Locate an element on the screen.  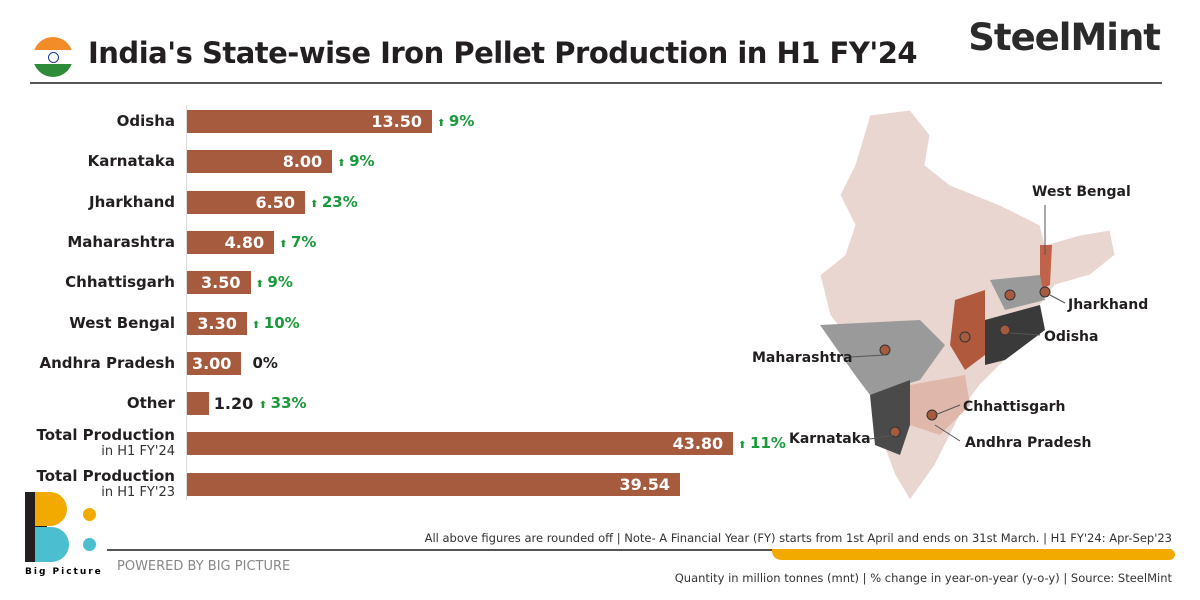
chhattisgarh-region is located at coordinates (967, 330).